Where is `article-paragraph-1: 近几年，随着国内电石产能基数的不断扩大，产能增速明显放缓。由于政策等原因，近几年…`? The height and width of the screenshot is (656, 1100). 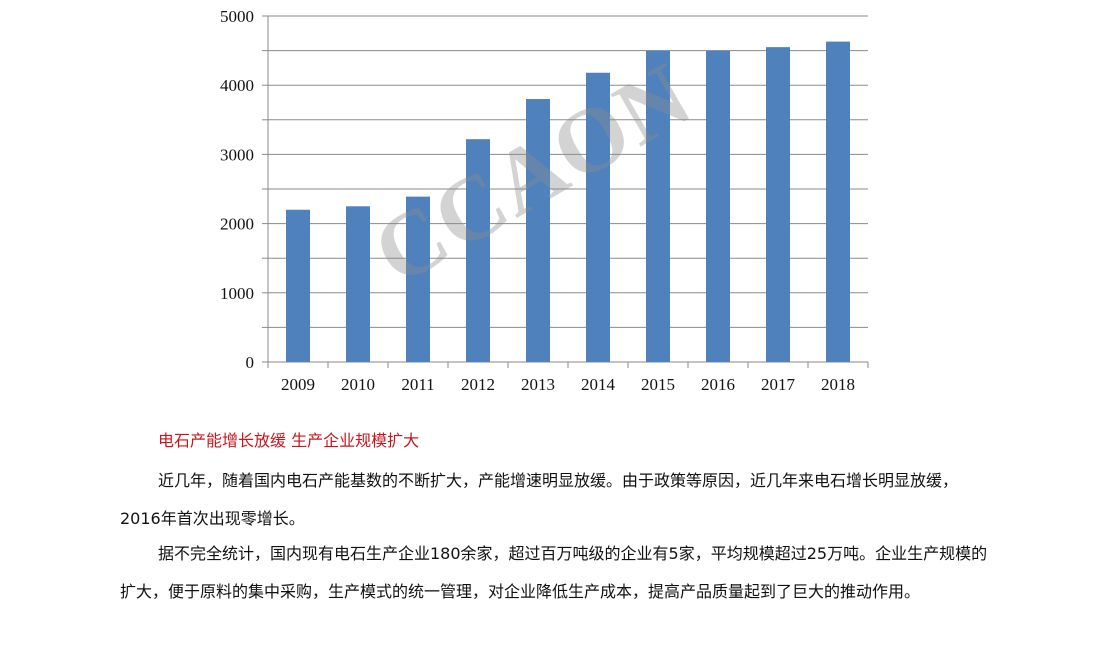
article-paragraph-1: 近几年，随着国内电石产能基数的不断扩大，产能增速明显放缓。由于政策等原因，近几年… is located at coordinates (539, 499).